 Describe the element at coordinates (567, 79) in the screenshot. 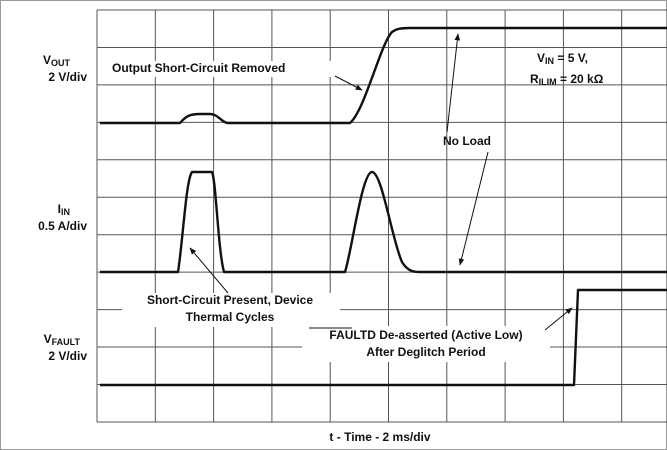

I see `rilim-condition: RILIM = 20 kΩ` at that location.